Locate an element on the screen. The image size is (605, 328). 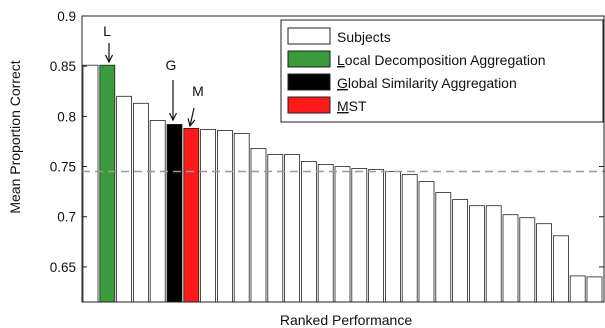
legend-label-mst: MST is located at coordinates (352, 106).